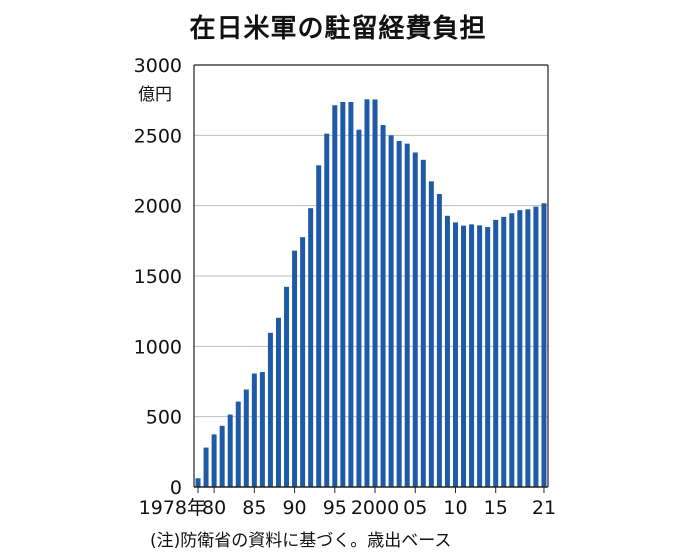 The height and width of the screenshot is (560, 676). What do you see at coordinates (238, 444) in the screenshot?
I see `bar-1983` at bounding box center [238, 444].